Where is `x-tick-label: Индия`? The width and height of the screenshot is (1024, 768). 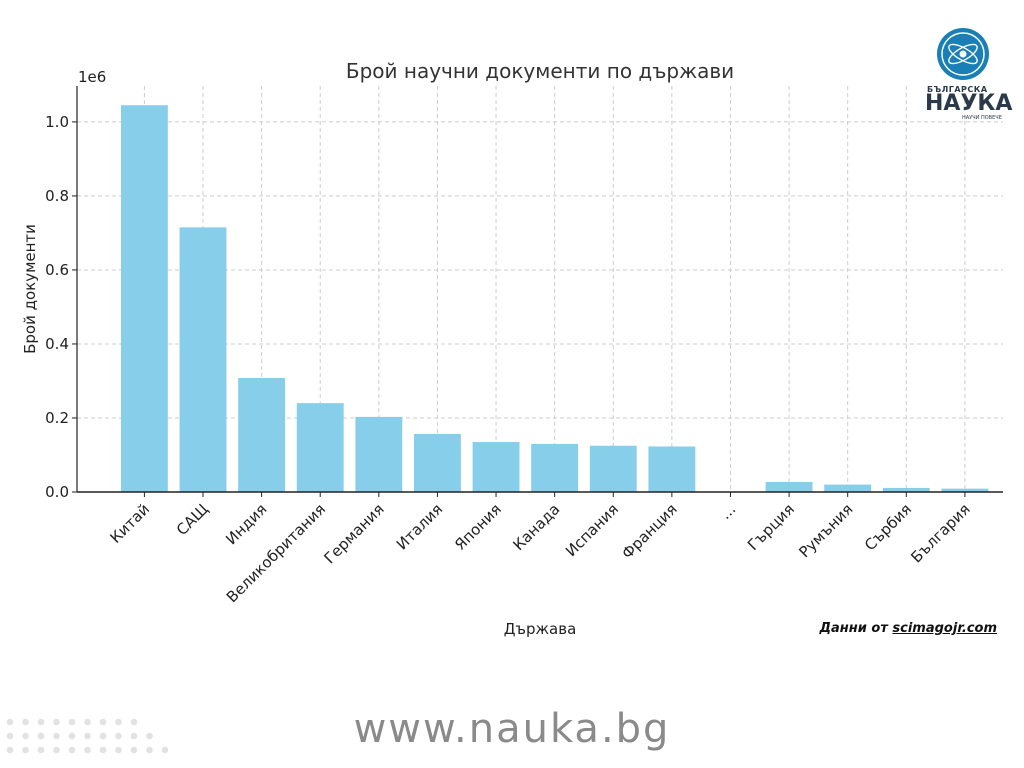 x-tick-label: Индия is located at coordinates (246, 524).